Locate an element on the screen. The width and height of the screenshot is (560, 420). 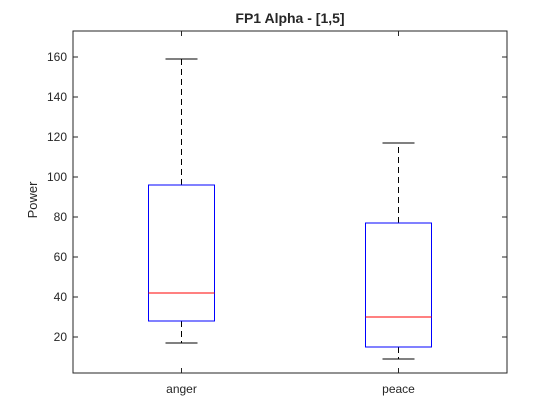
x-tick-labels: anger peace is located at coordinates (290, 389).